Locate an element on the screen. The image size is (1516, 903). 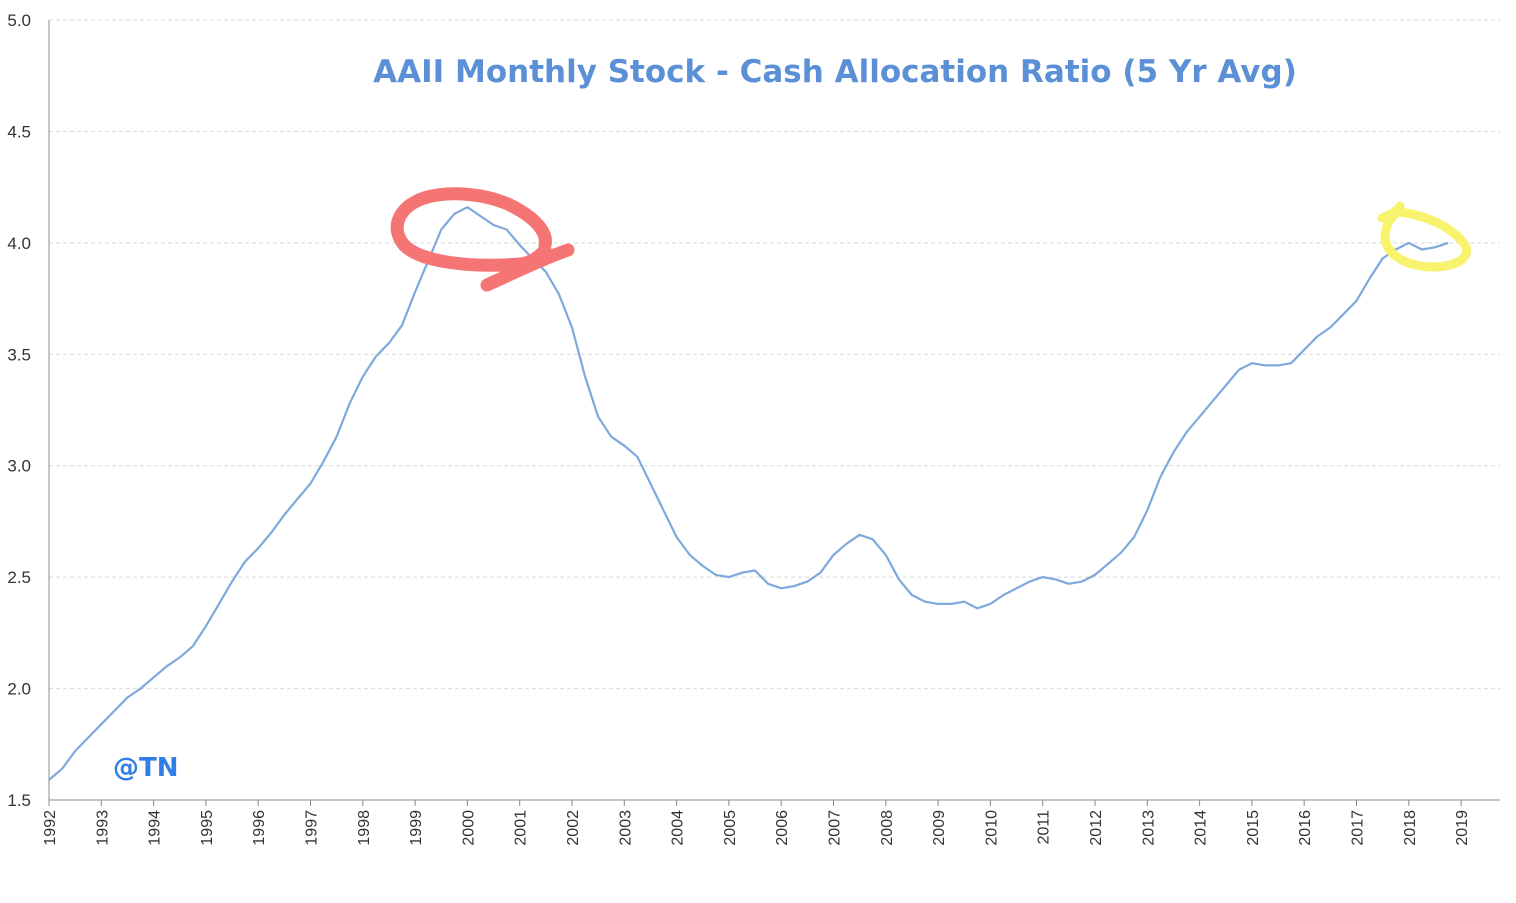
x-tick-label: 2010 is located at coordinates (991, 828).